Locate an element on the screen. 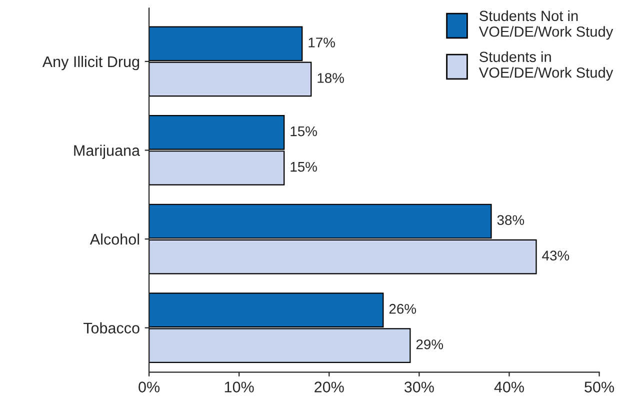 The height and width of the screenshot is (409, 621). x-tick-label: 20% is located at coordinates (329, 387).